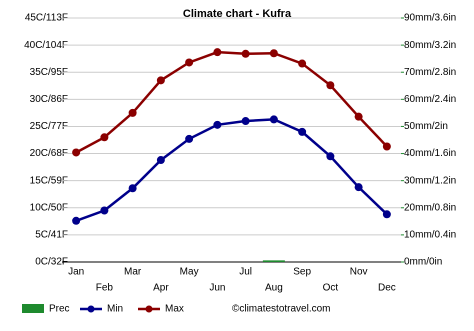  I want to click on y-tick-label: 25C/77F, so click(49, 126).